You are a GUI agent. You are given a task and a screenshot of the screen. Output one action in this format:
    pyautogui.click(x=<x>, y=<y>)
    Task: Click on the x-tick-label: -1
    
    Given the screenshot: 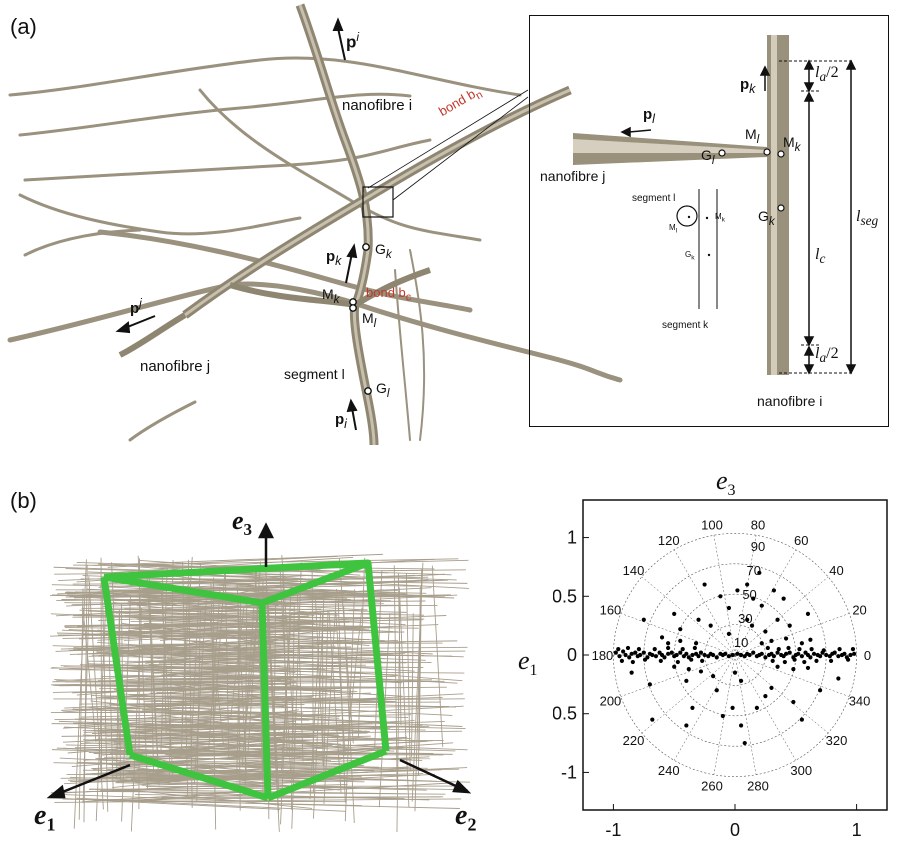 What is the action you would take?
    pyautogui.click(x=613, y=830)
    